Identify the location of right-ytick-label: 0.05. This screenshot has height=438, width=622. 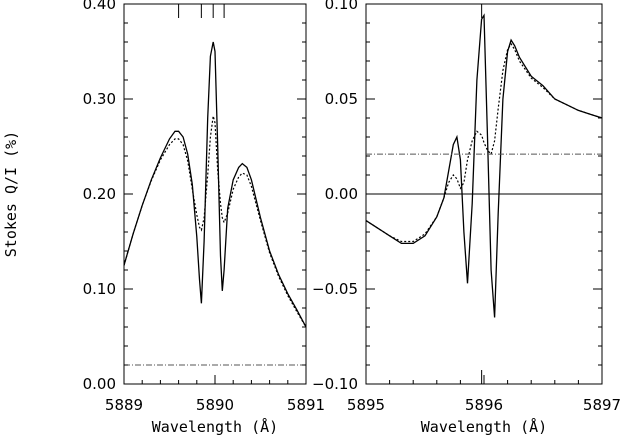
(341, 99).